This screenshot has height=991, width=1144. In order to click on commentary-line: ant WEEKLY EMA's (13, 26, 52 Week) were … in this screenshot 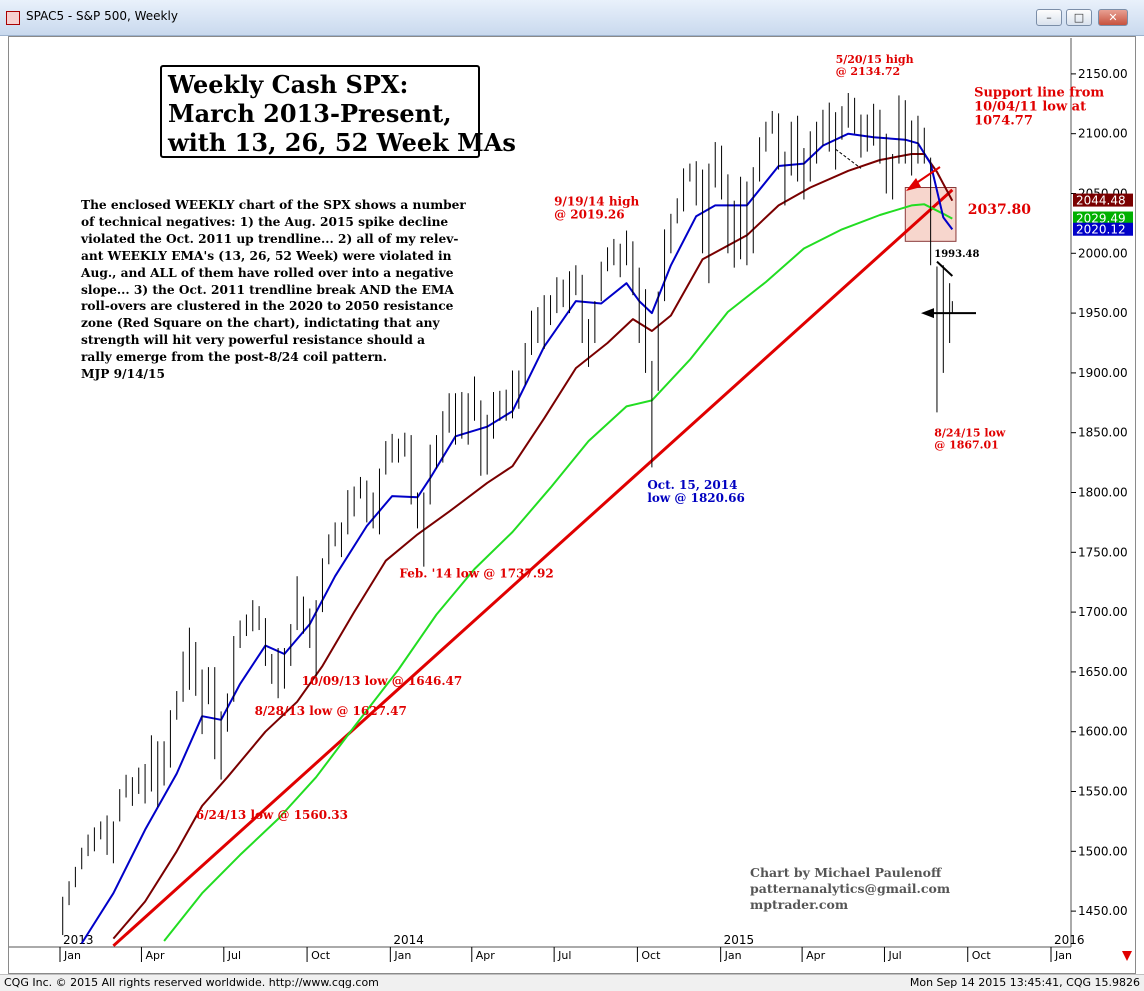, I will do `click(266, 255)`.